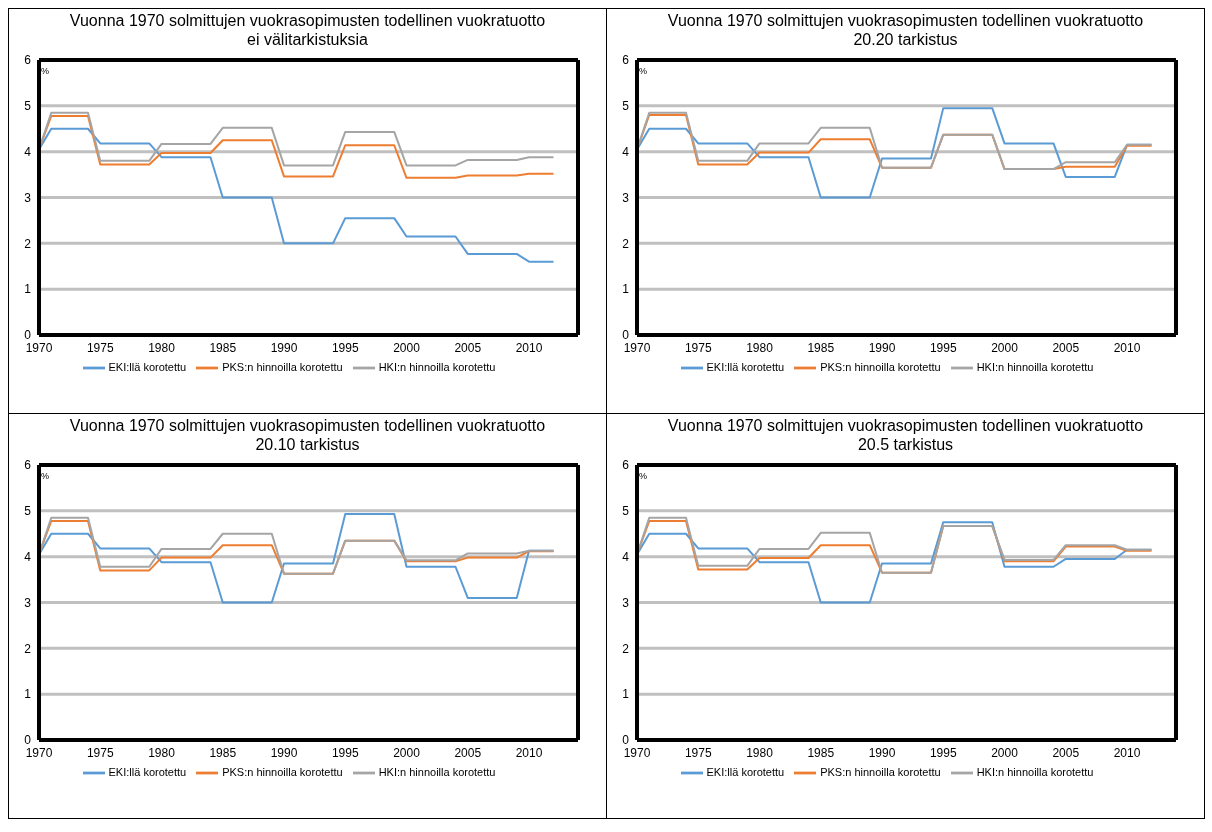  What do you see at coordinates (307, 444) in the screenshot?
I see `chart-subtitle: 20.10 tarkistus` at bounding box center [307, 444].